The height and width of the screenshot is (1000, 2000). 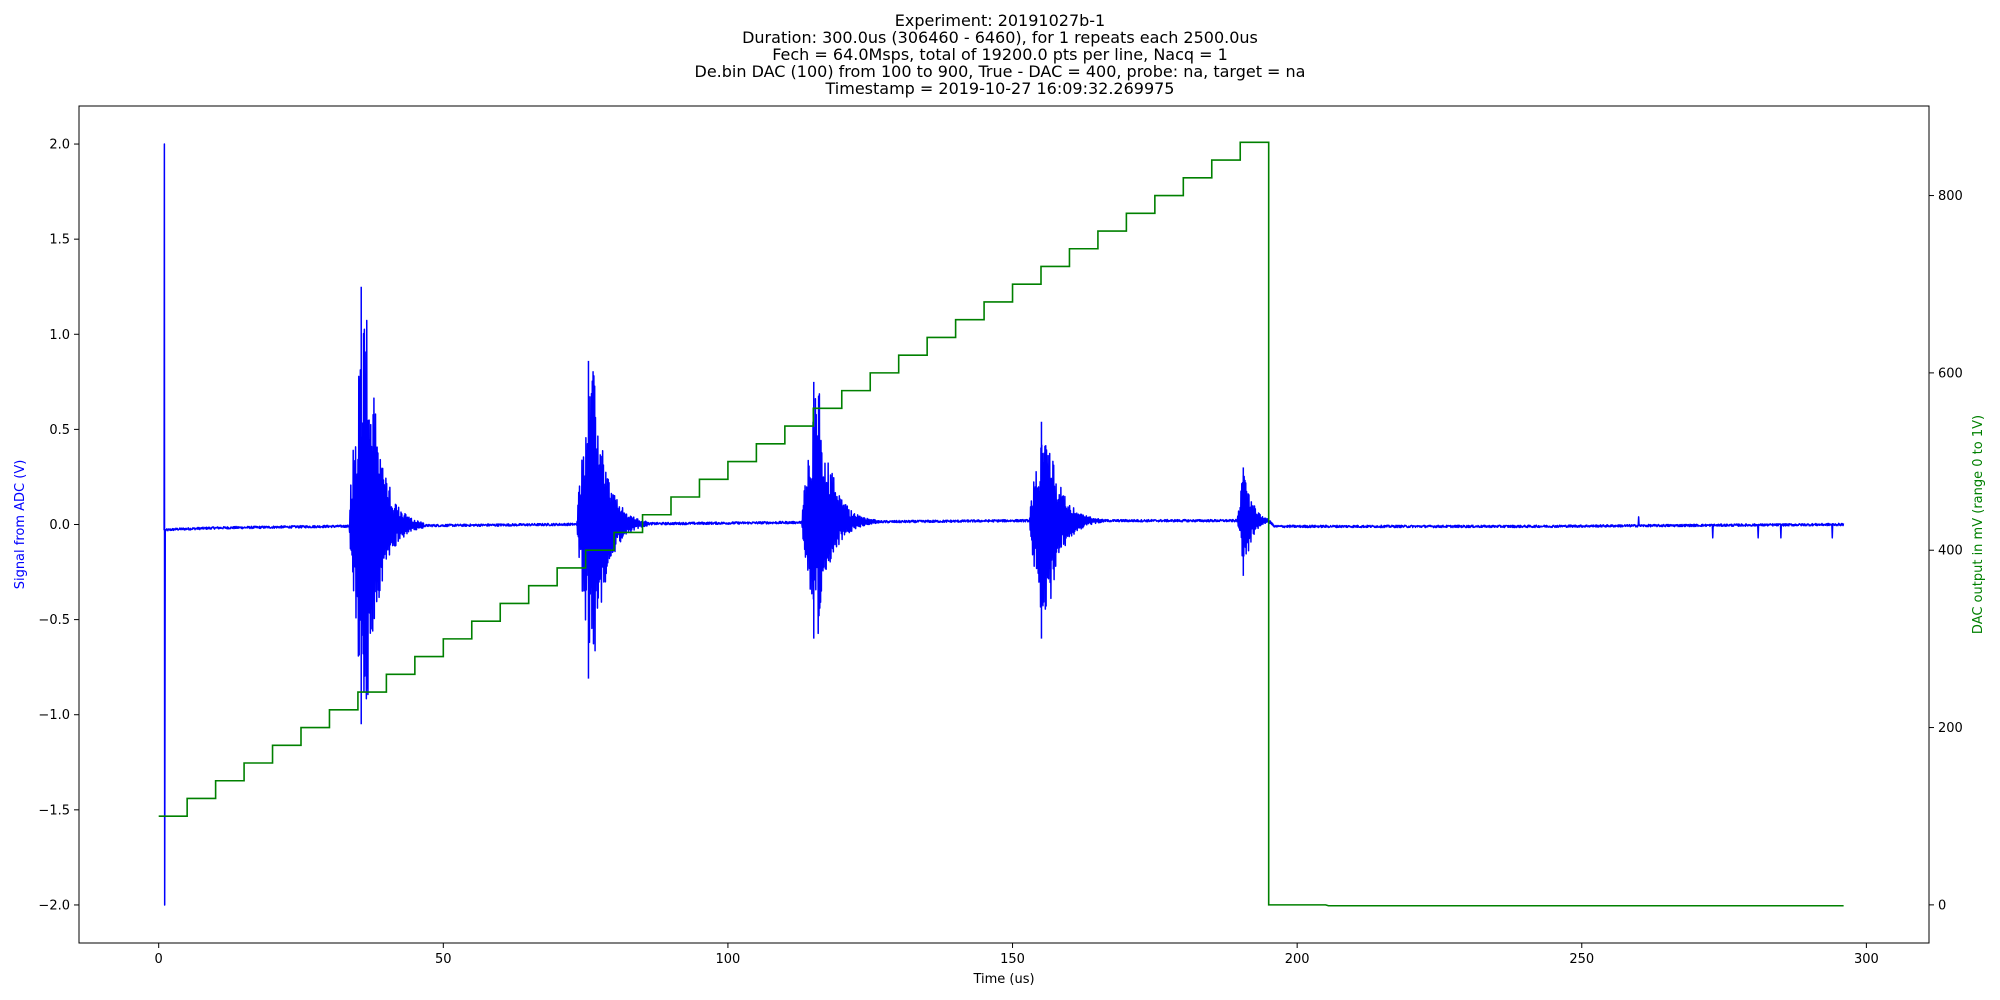 What do you see at coordinates (1950, 373) in the screenshot?
I see `y-right-tick-label: 600` at bounding box center [1950, 373].